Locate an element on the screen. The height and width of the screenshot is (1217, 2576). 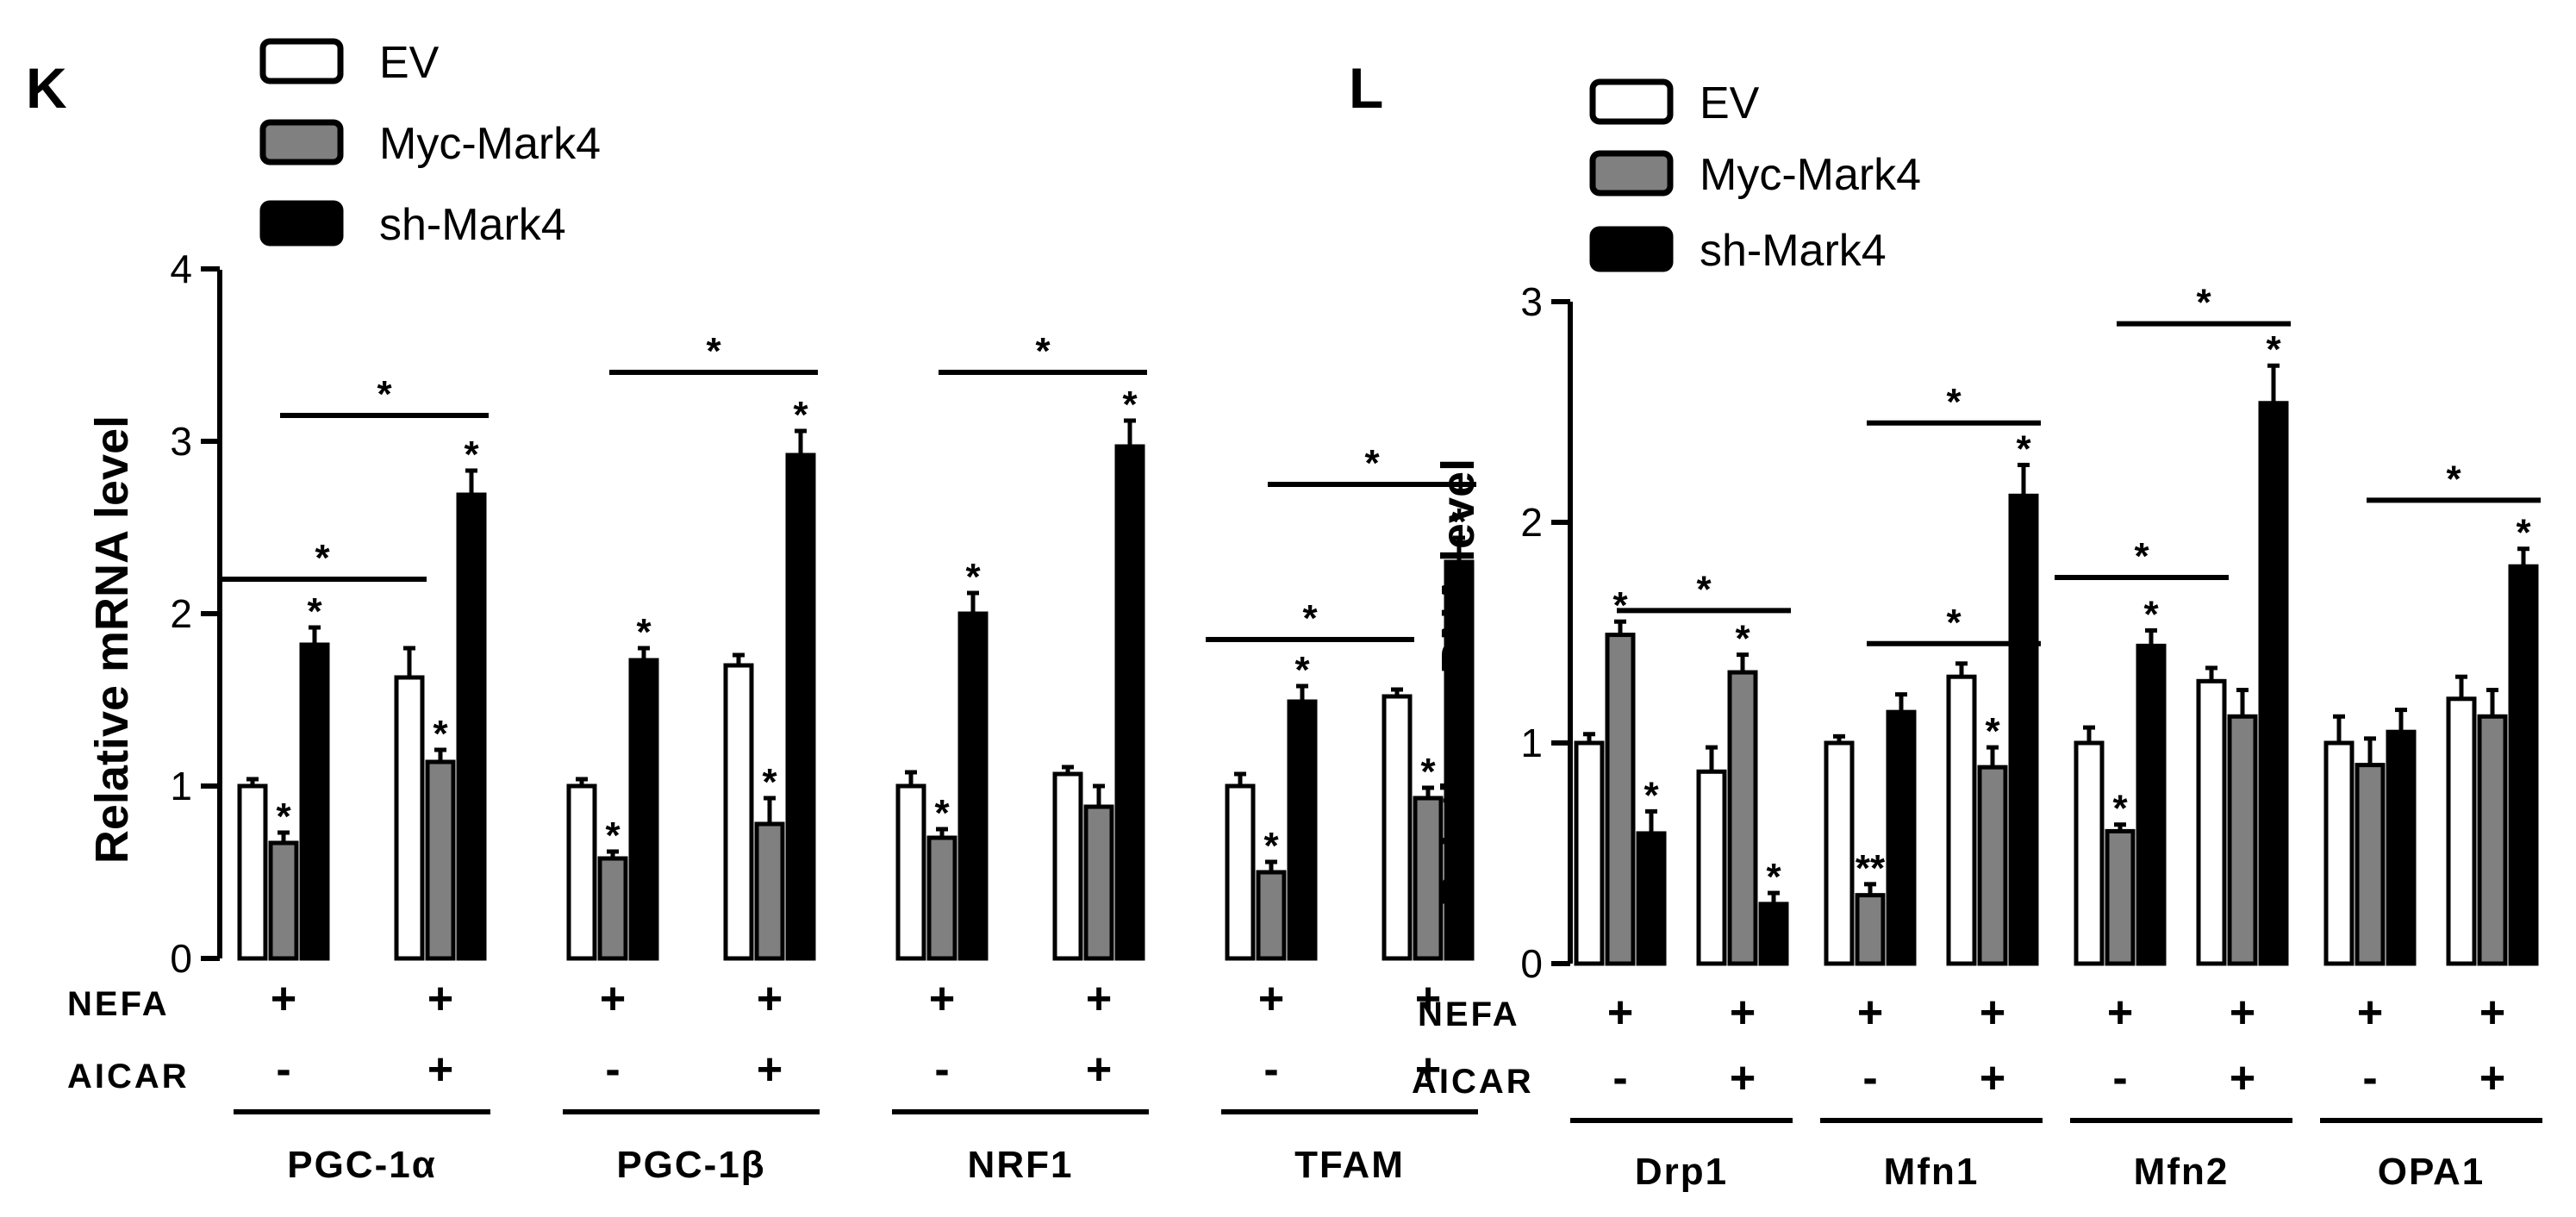
legend-label-myc-mark4: Myc-Mark4 is located at coordinates (1810, 175).